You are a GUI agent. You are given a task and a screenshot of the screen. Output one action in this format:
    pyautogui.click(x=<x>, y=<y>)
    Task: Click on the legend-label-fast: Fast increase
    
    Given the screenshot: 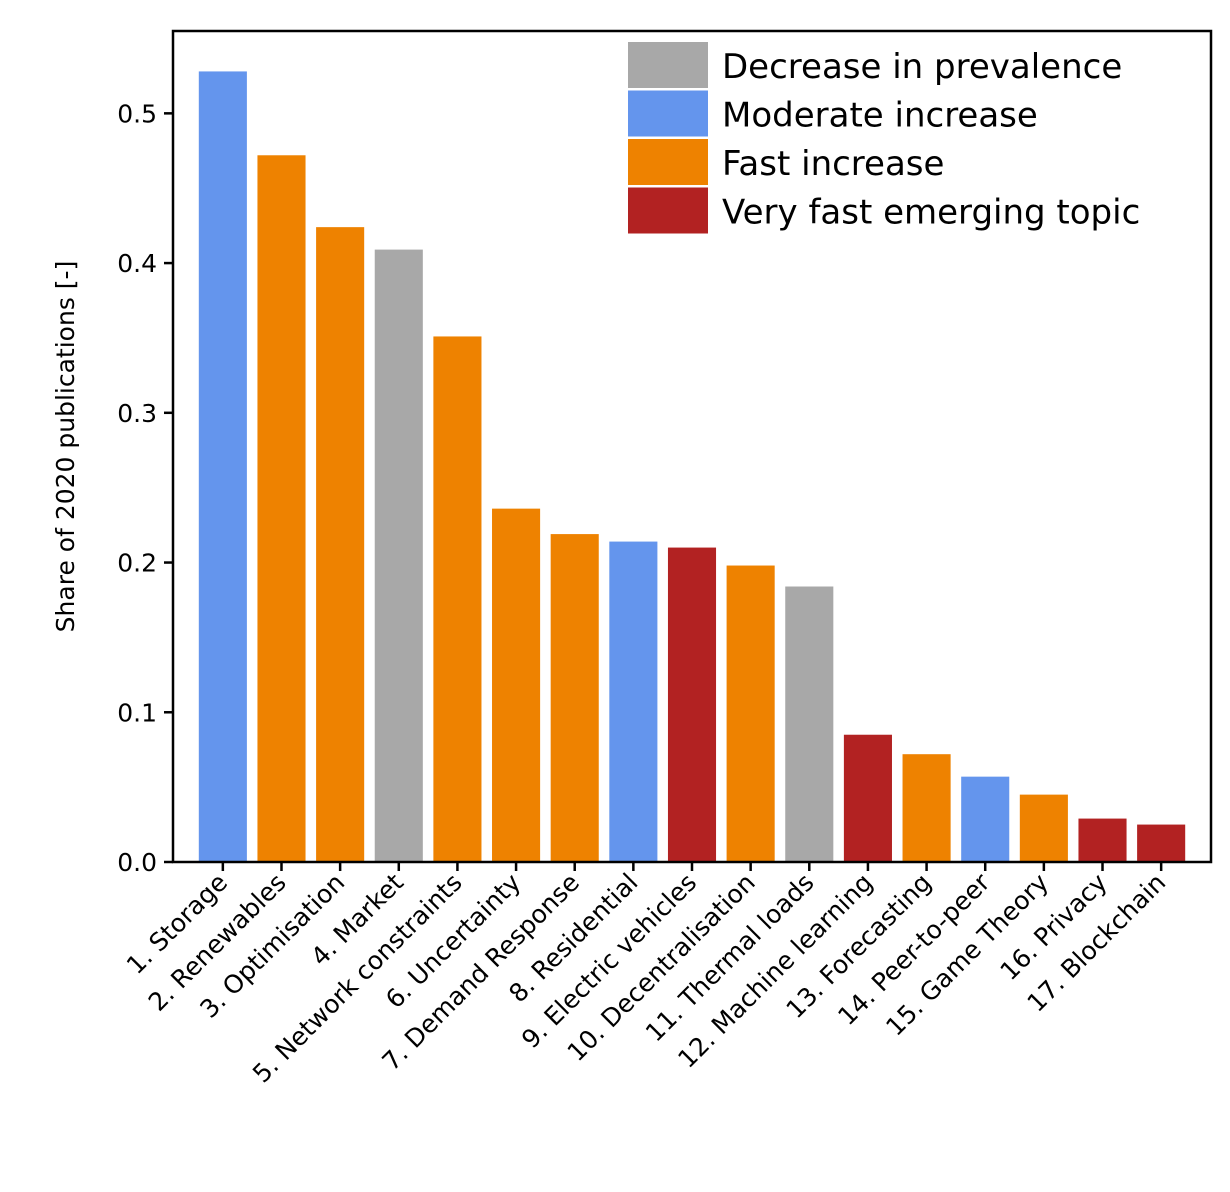 What is the action you would take?
    pyautogui.click(x=833, y=164)
    